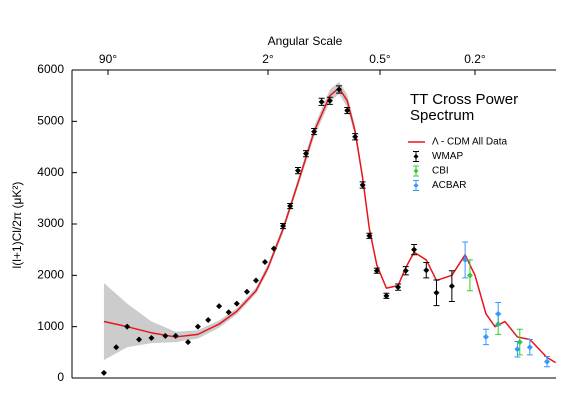  Describe the element at coordinates (50, 326) in the screenshot. I see `y-tick-label: 1000` at that location.